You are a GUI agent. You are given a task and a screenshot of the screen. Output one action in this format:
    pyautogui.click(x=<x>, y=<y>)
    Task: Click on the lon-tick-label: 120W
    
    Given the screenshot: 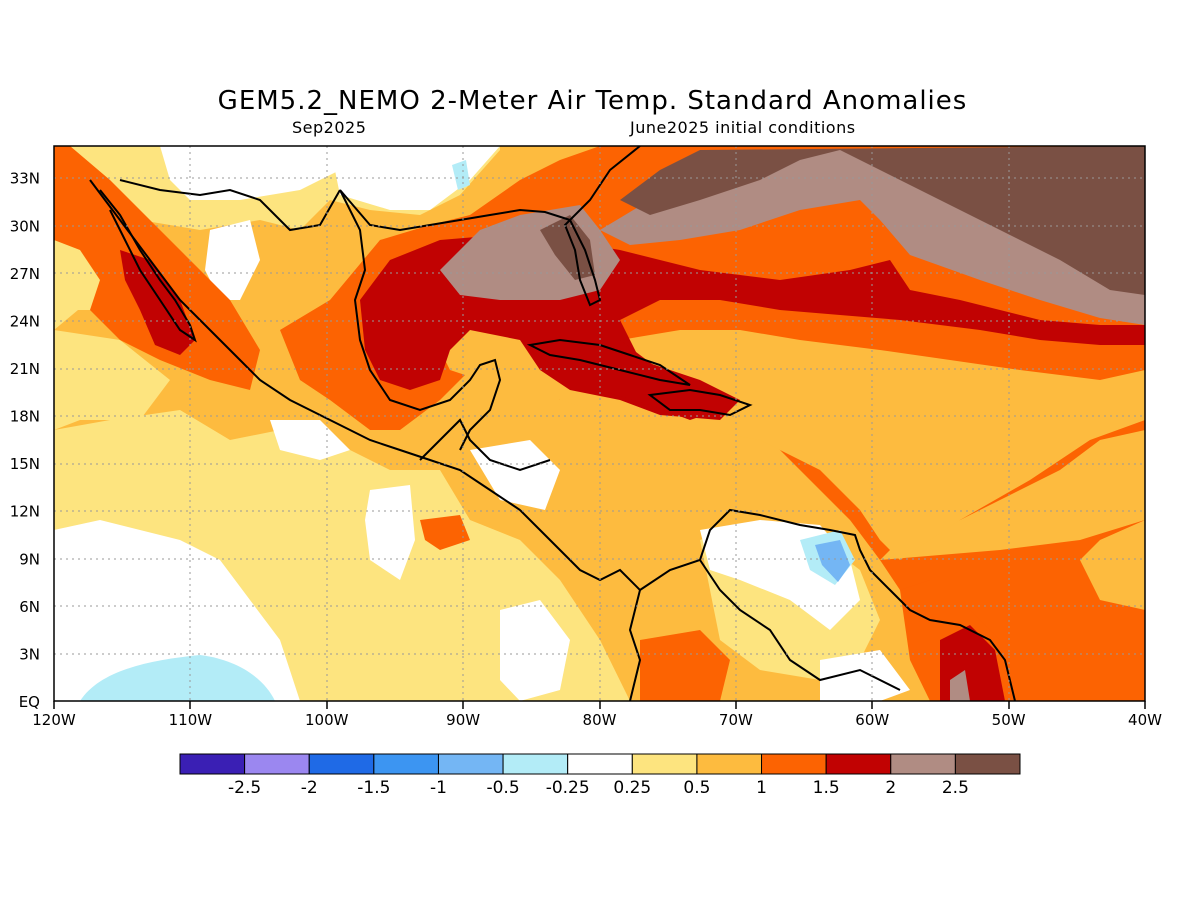 What is the action you would take?
    pyautogui.click(x=54, y=720)
    